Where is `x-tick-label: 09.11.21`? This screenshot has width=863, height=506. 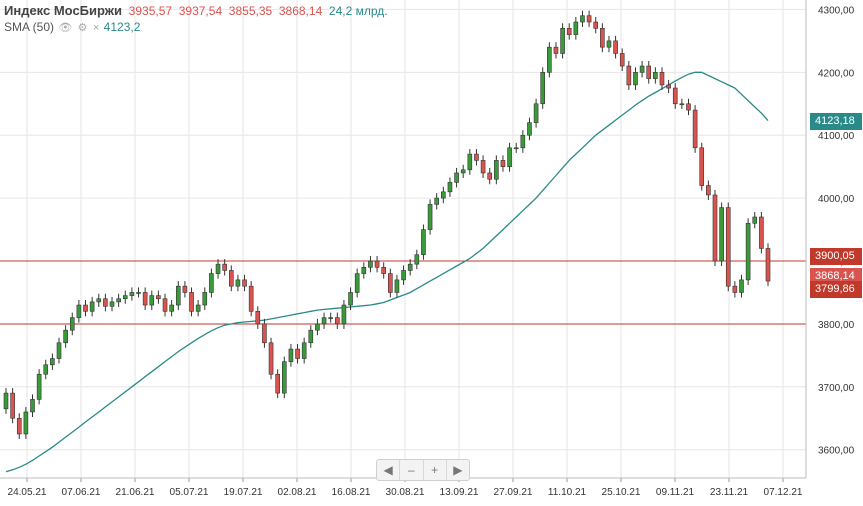
x-tick-label: 09.11.21 is located at coordinates (675, 492).